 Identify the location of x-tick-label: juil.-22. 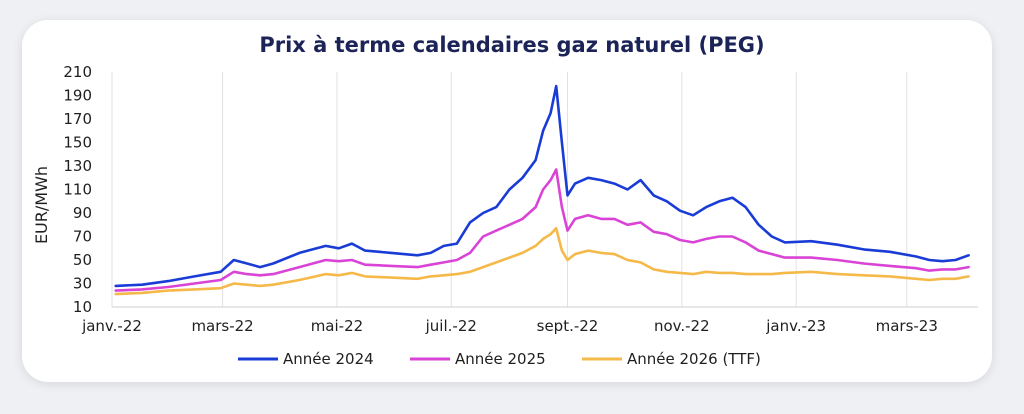
(451, 326).